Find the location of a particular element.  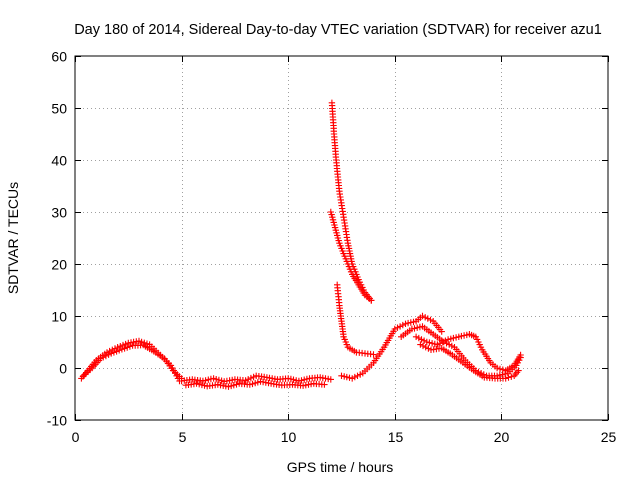

series-morning-arc-lower is located at coordinates (132, 361).